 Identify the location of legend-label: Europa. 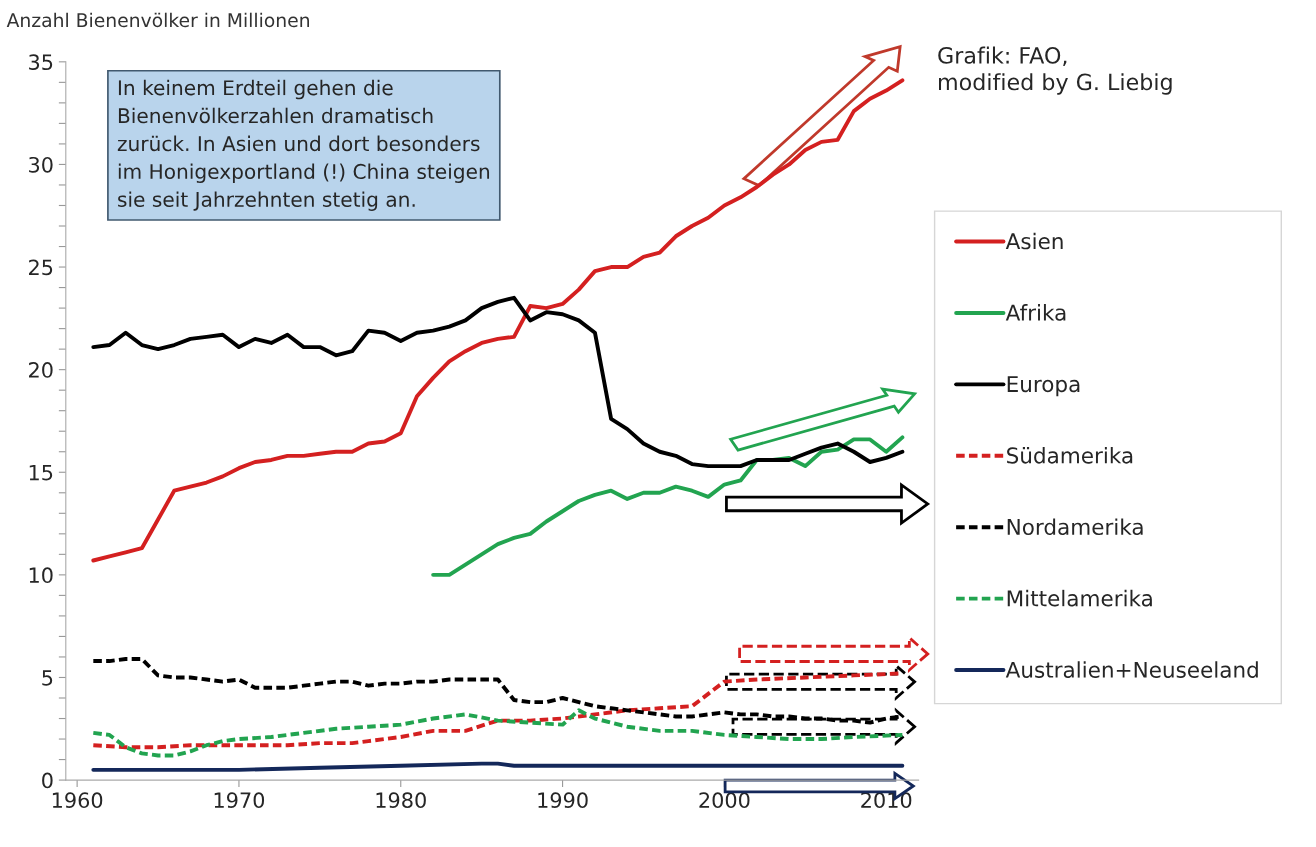
(1043, 386).